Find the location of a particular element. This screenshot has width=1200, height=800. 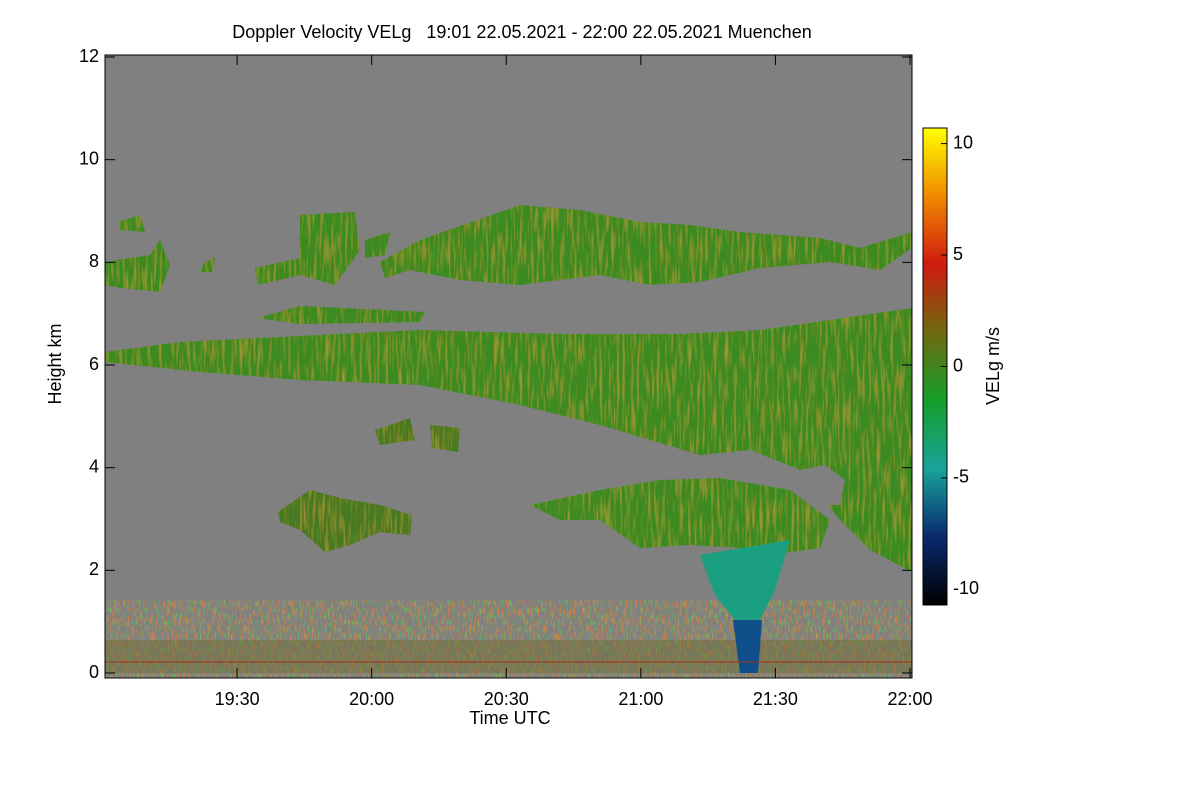

x-tick-label: 20:00 is located at coordinates (371, 699).